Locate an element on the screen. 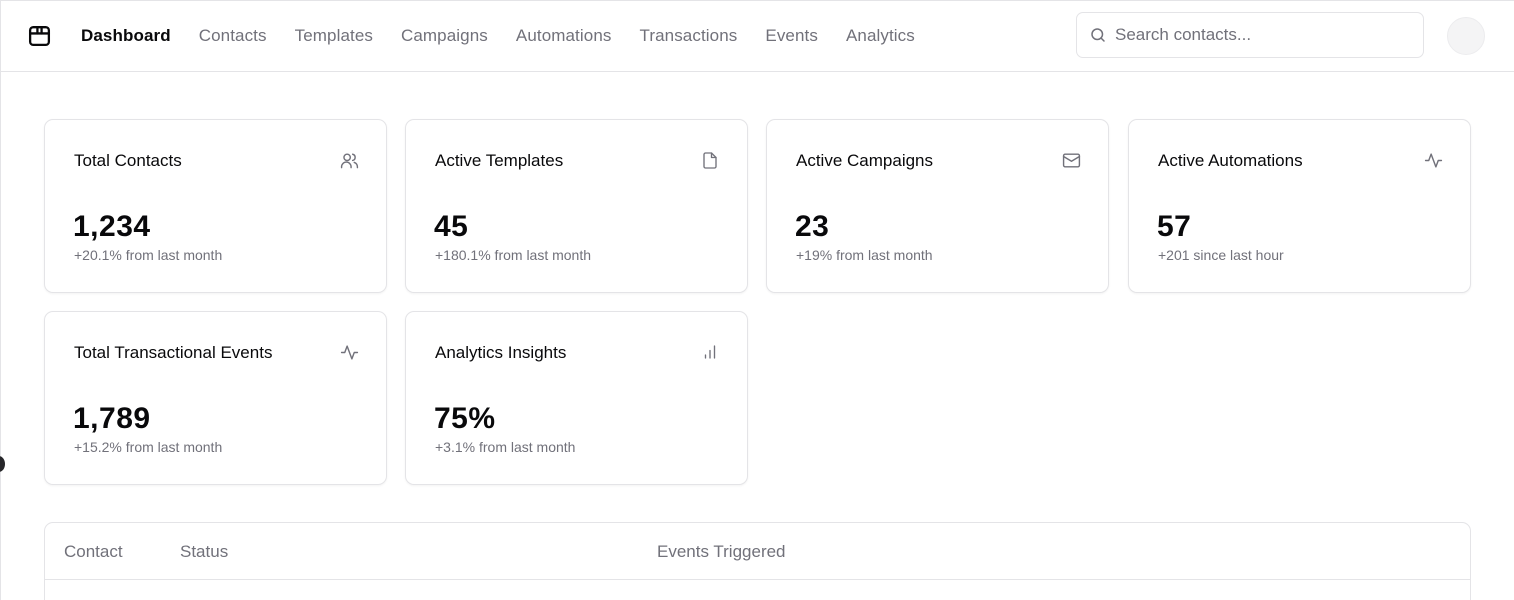  card-value: 1,234 is located at coordinates (112, 226).